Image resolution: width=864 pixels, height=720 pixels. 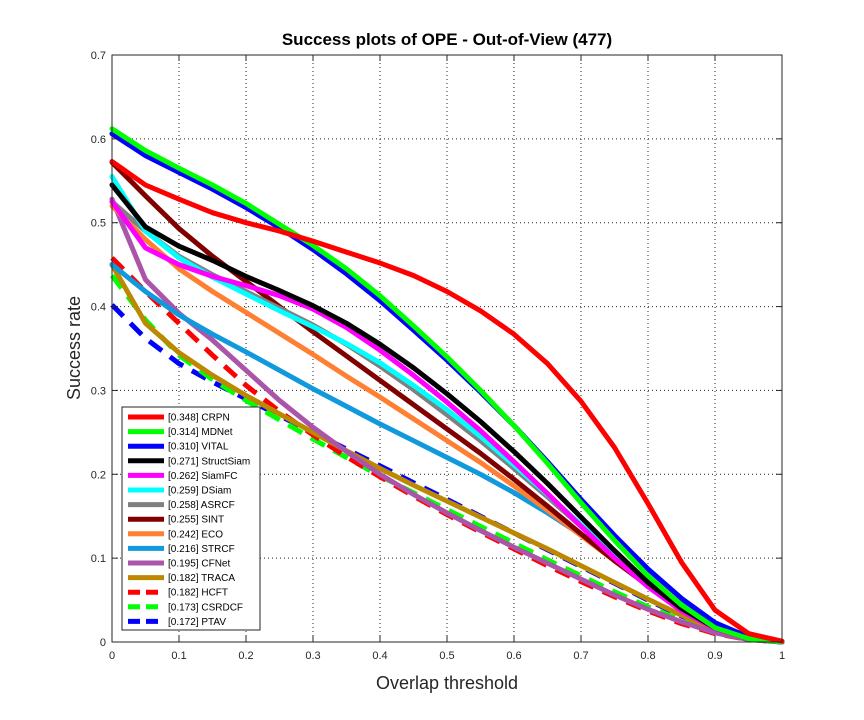 What do you see at coordinates (201, 505) in the screenshot?
I see `legend-label: [0.258] ASRCF` at bounding box center [201, 505].